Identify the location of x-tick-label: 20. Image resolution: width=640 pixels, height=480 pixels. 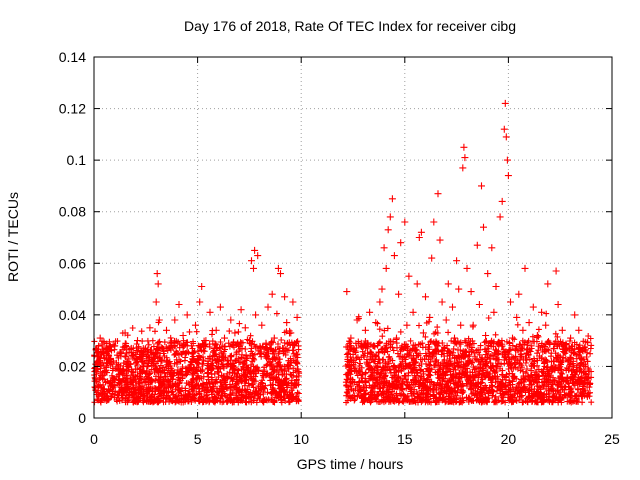
(509, 439).